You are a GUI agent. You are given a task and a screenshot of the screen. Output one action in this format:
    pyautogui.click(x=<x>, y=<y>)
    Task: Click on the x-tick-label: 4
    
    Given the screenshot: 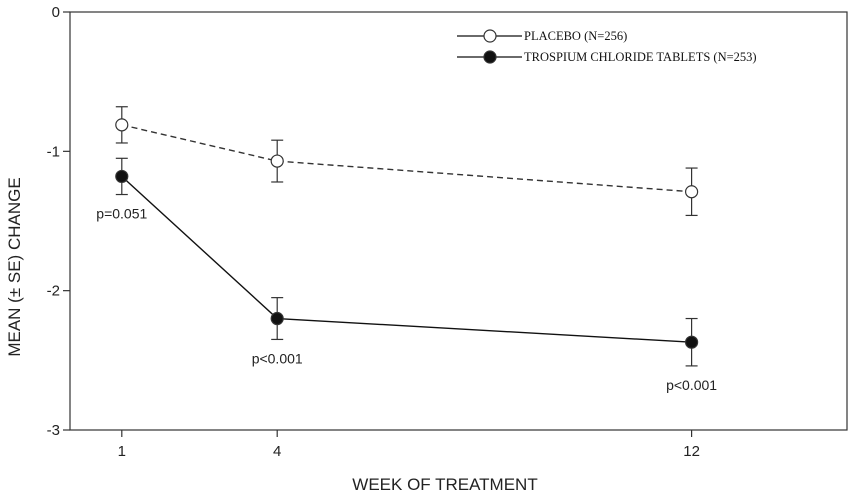 What is the action you would take?
    pyautogui.click(x=277, y=451)
    